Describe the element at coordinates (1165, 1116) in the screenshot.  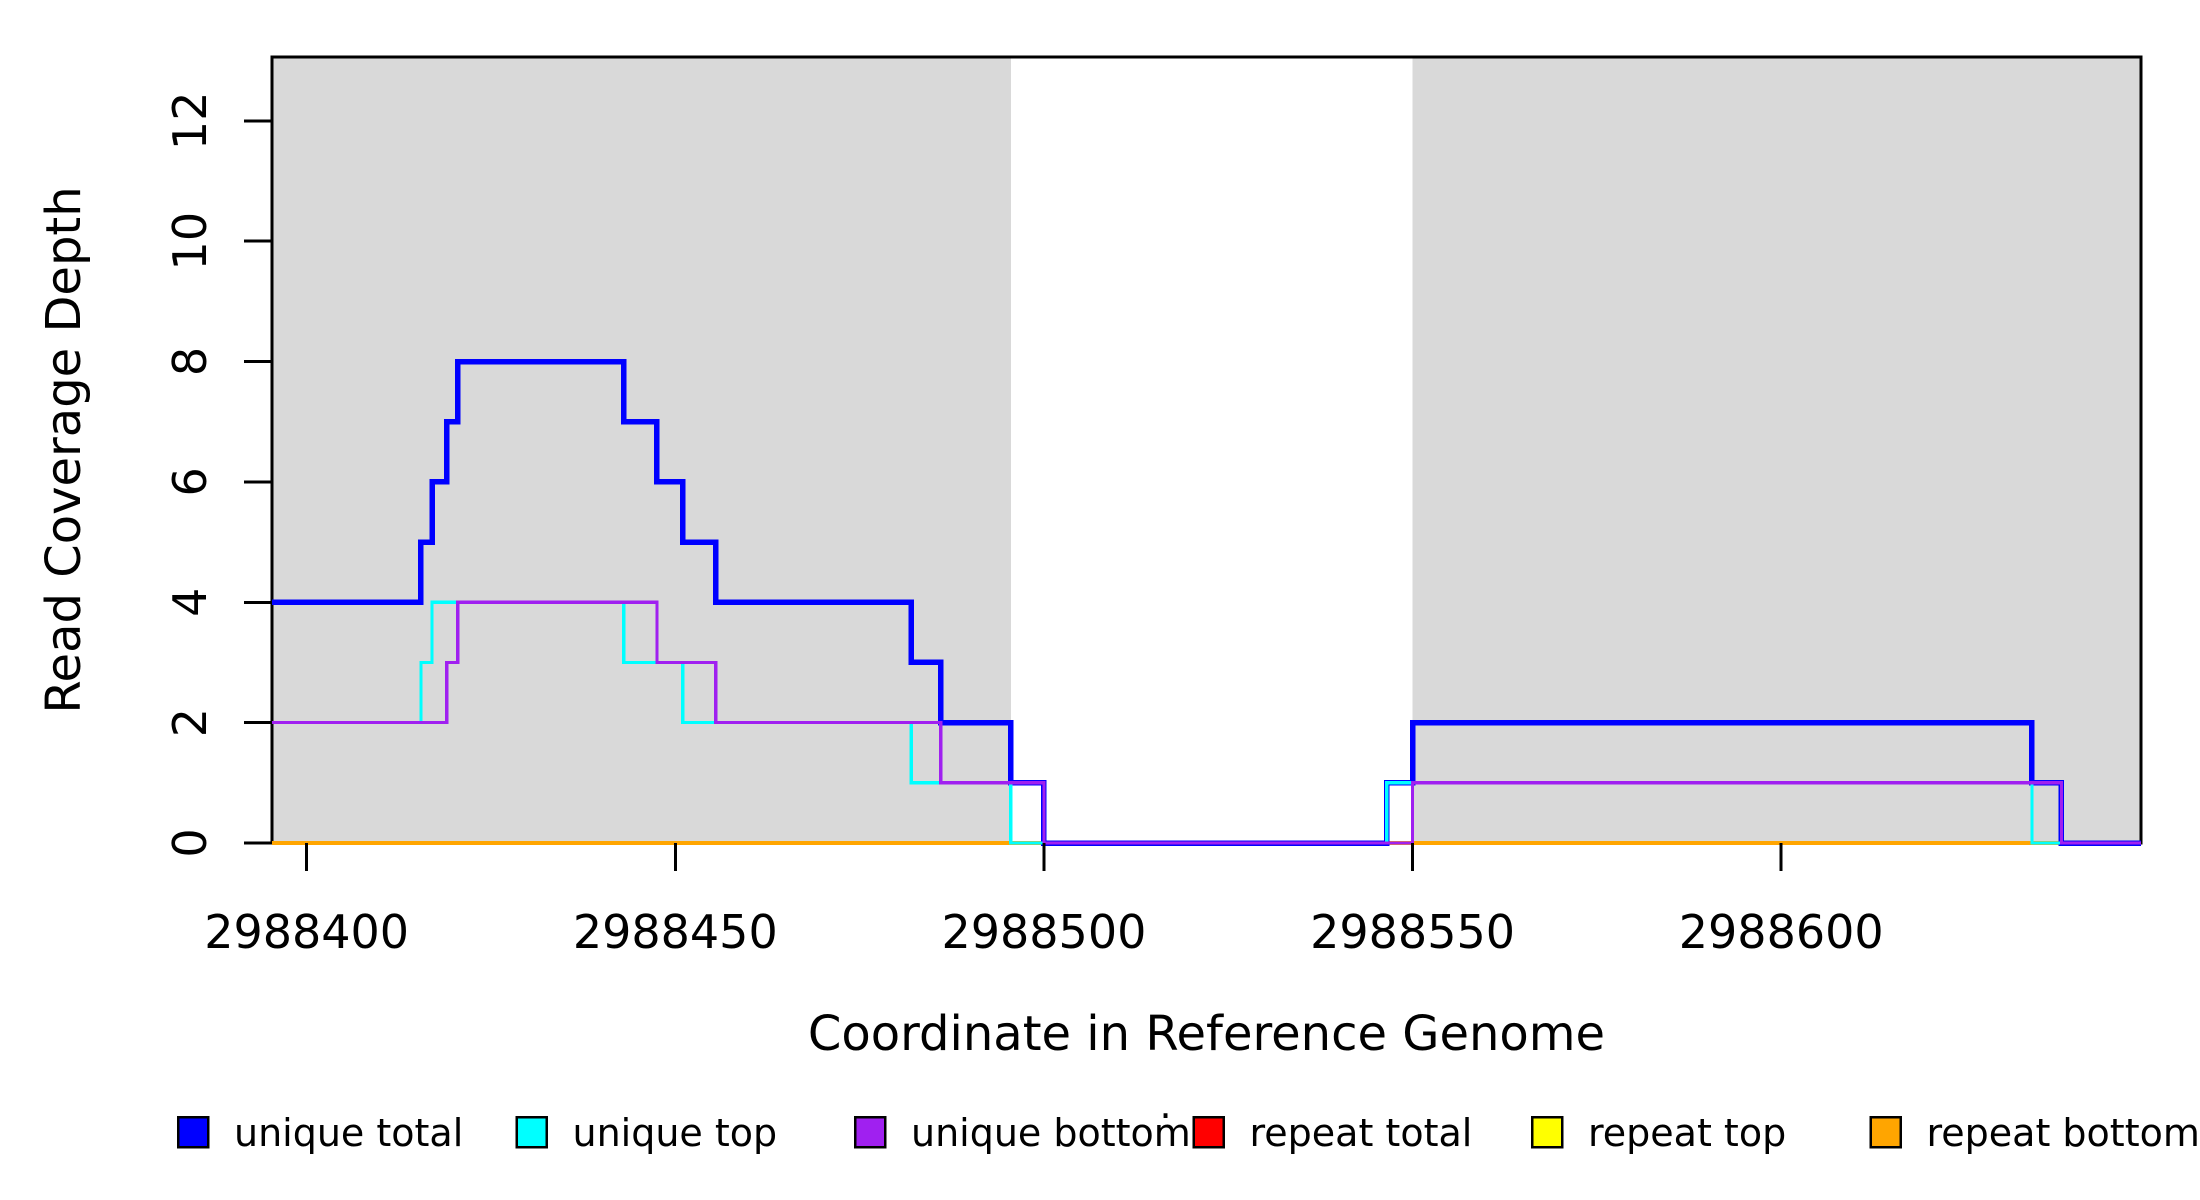
I see `legend-stray-mark: ·` at that location.